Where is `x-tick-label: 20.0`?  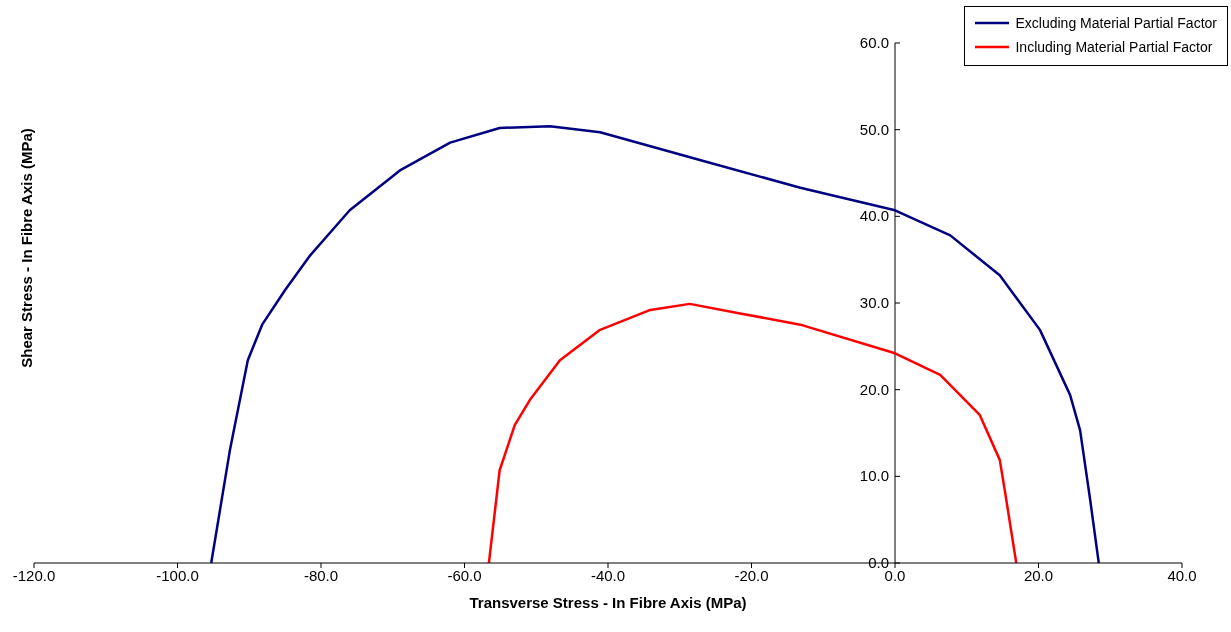
x-tick-label: 20.0 is located at coordinates (1038, 575).